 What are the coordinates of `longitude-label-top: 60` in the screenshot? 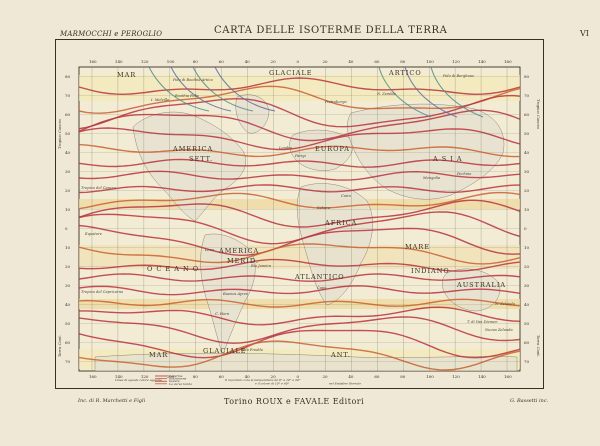 It's located at (222, 61).